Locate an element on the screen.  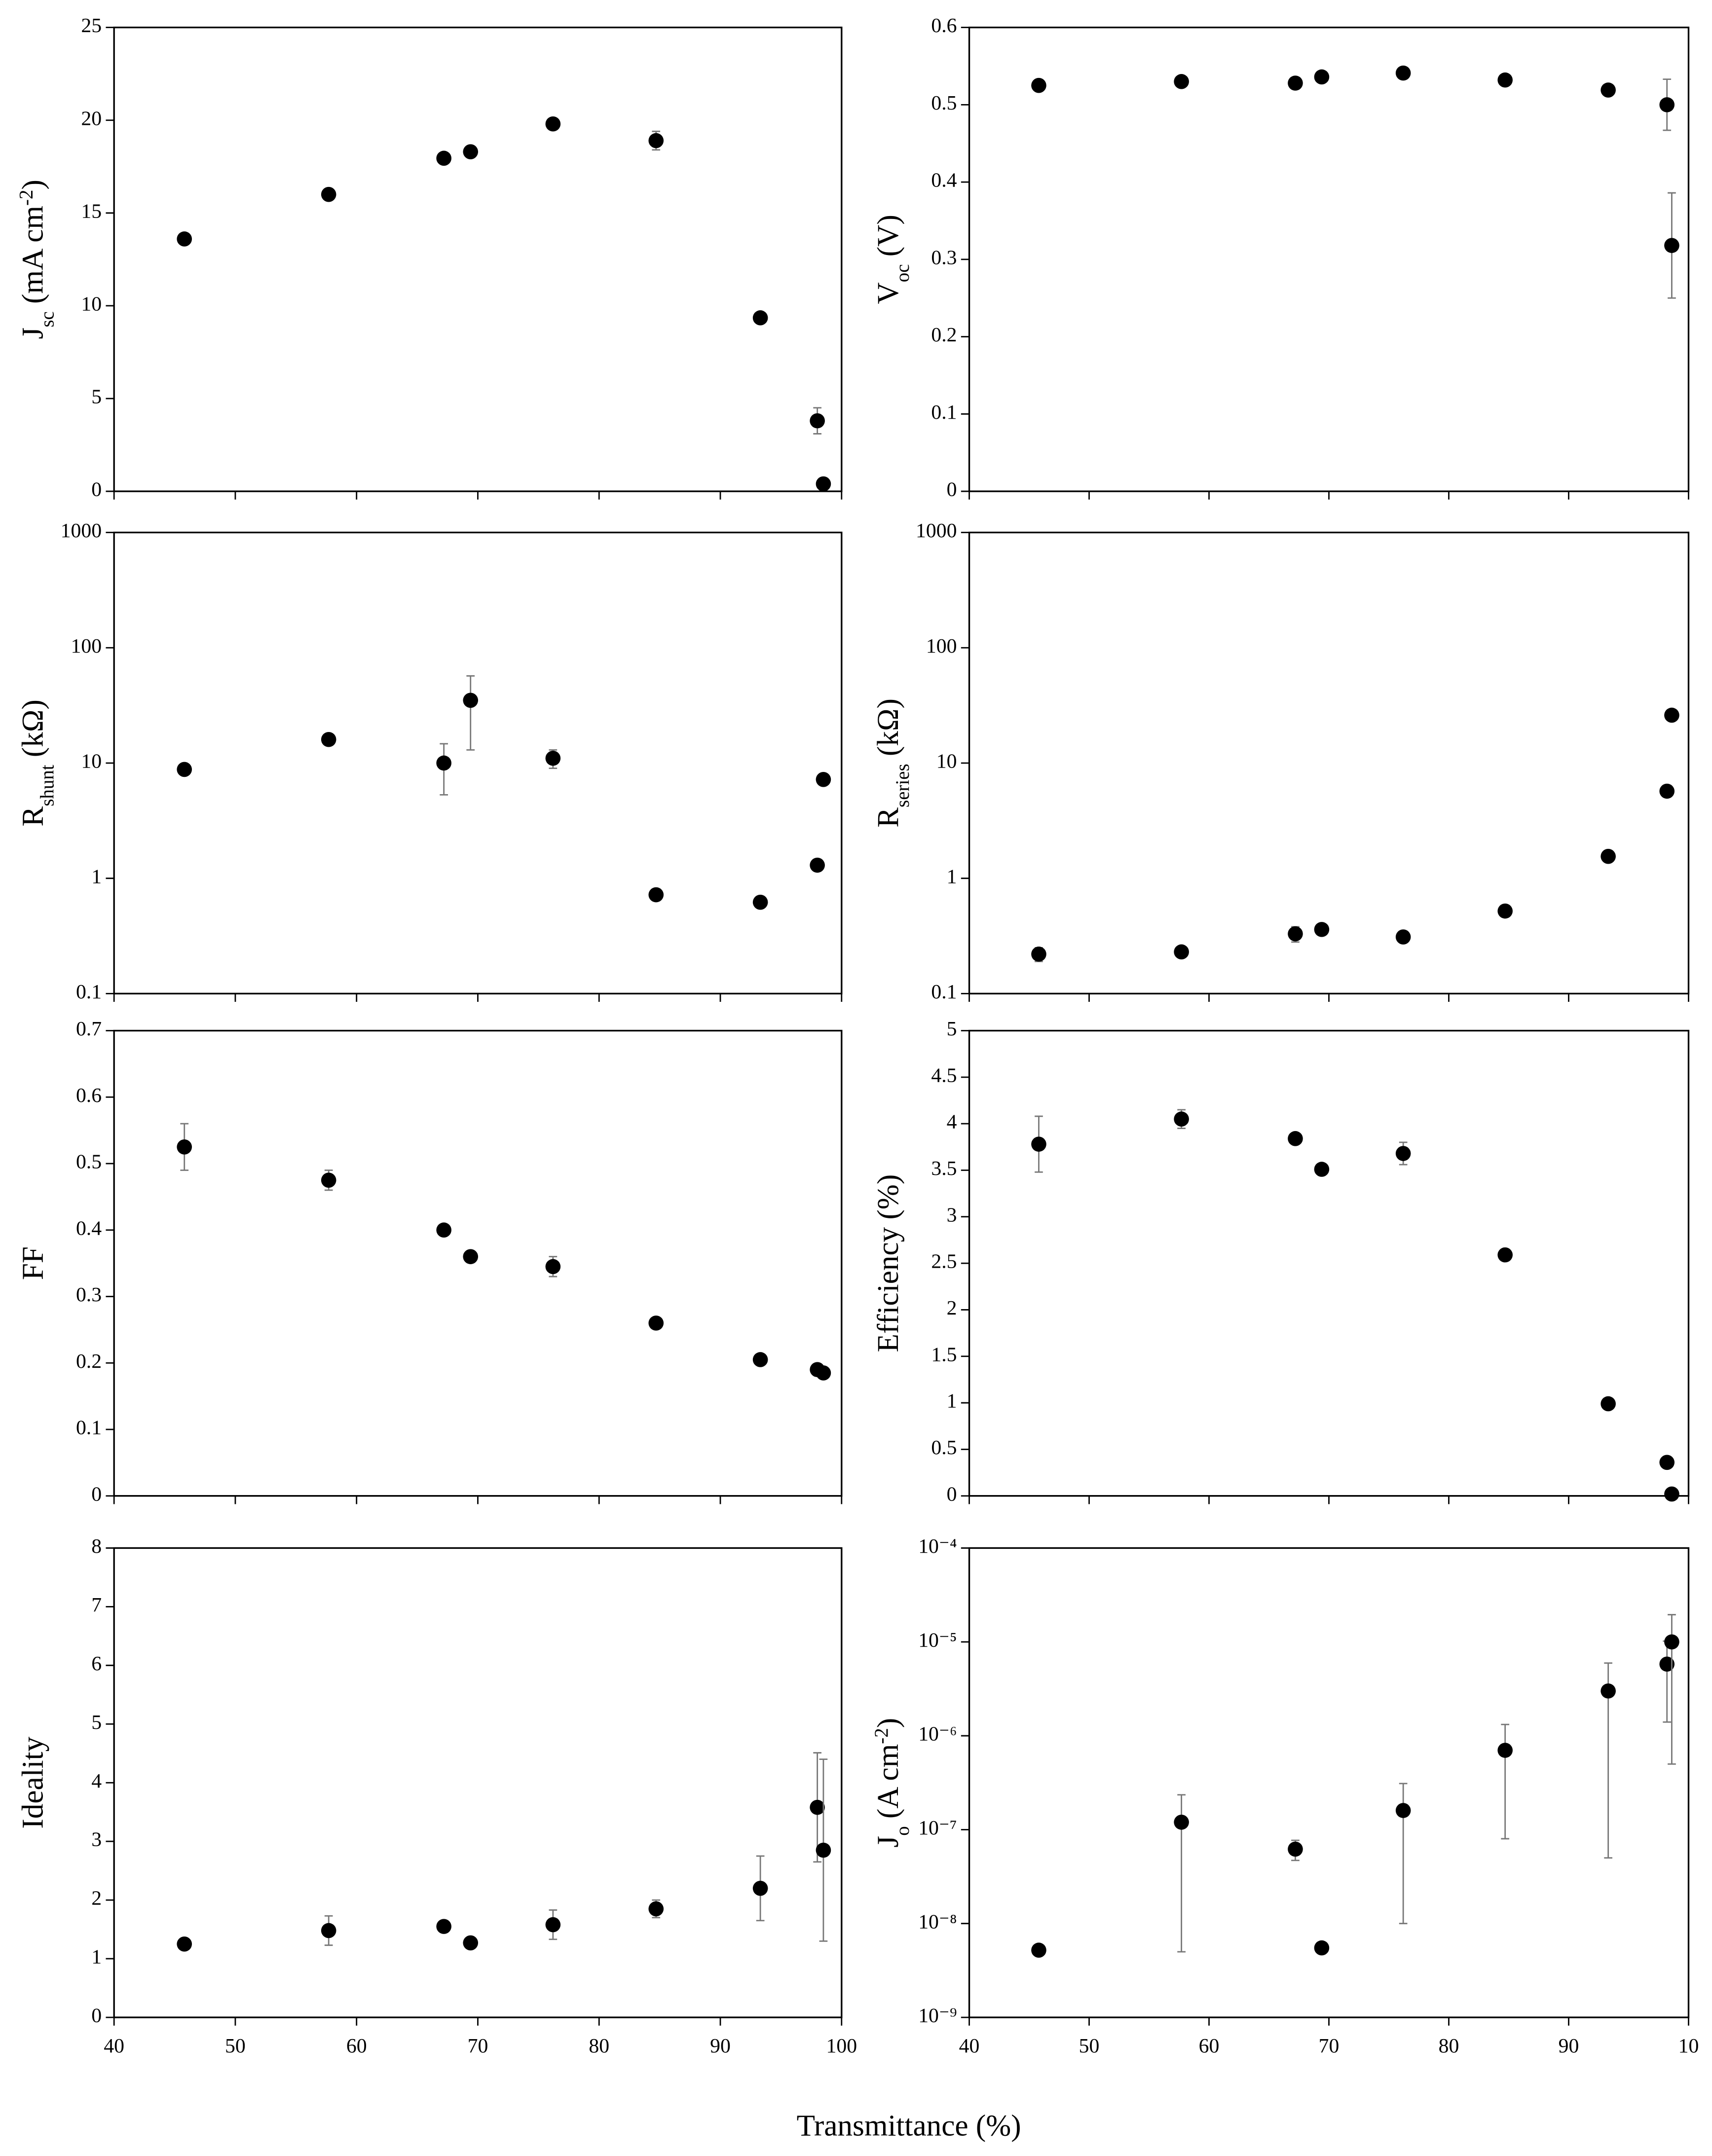
y-tick-label: 10⁻⁷ is located at coordinates (937, 1828).